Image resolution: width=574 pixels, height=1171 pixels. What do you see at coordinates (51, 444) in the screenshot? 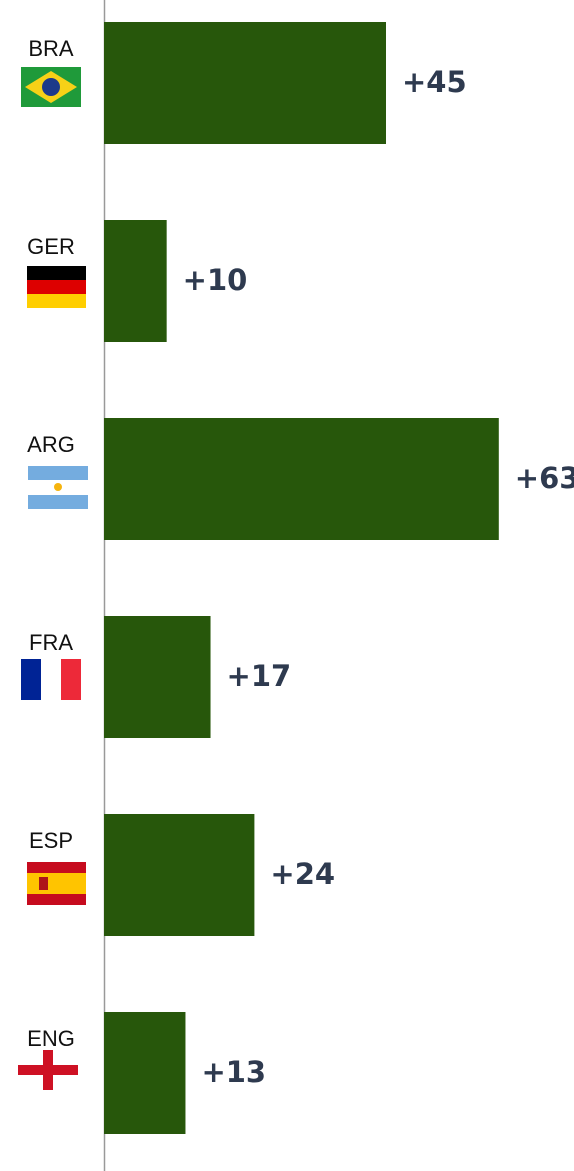
I see `category-label: ARG` at bounding box center [51, 444].